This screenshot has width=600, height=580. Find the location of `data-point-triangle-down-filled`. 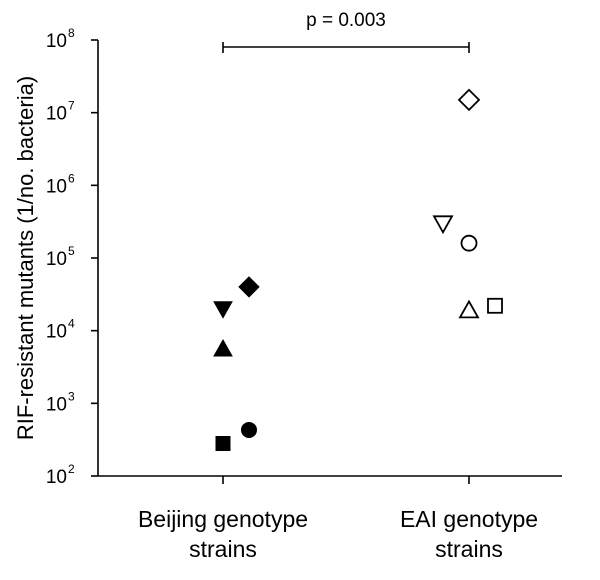

data-point-triangle-down-filled is located at coordinates (223, 310).